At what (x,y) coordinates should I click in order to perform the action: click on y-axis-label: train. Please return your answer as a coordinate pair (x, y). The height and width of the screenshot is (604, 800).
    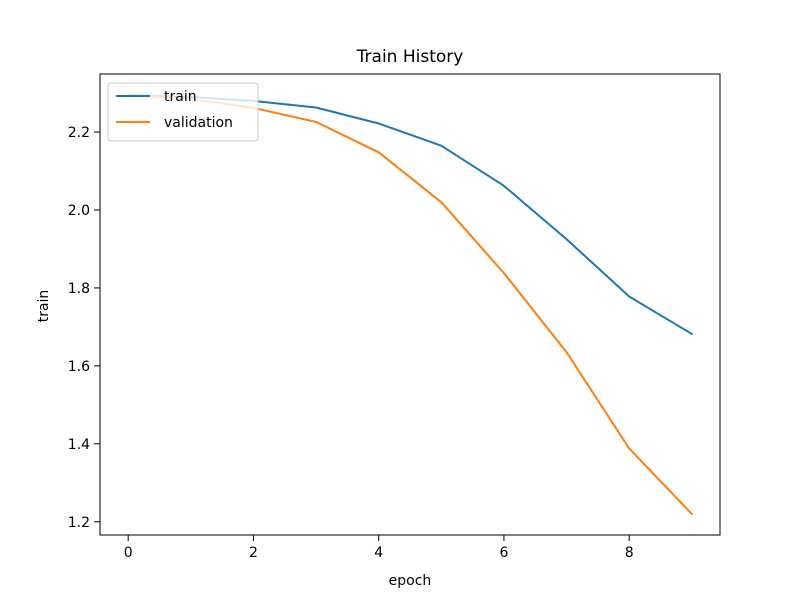
    Looking at the image, I should click on (44, 306).